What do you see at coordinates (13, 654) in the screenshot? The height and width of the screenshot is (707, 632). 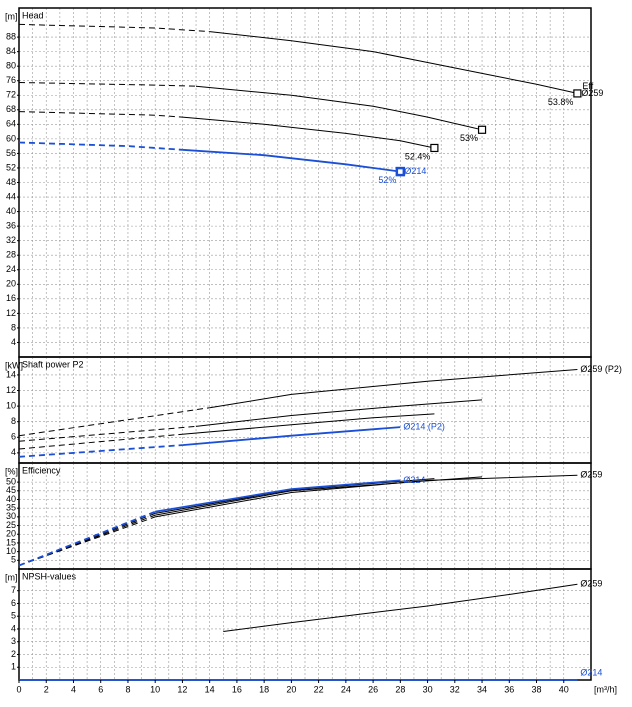 I see `y-tick-label: 2` at bounding box center [13, 654].